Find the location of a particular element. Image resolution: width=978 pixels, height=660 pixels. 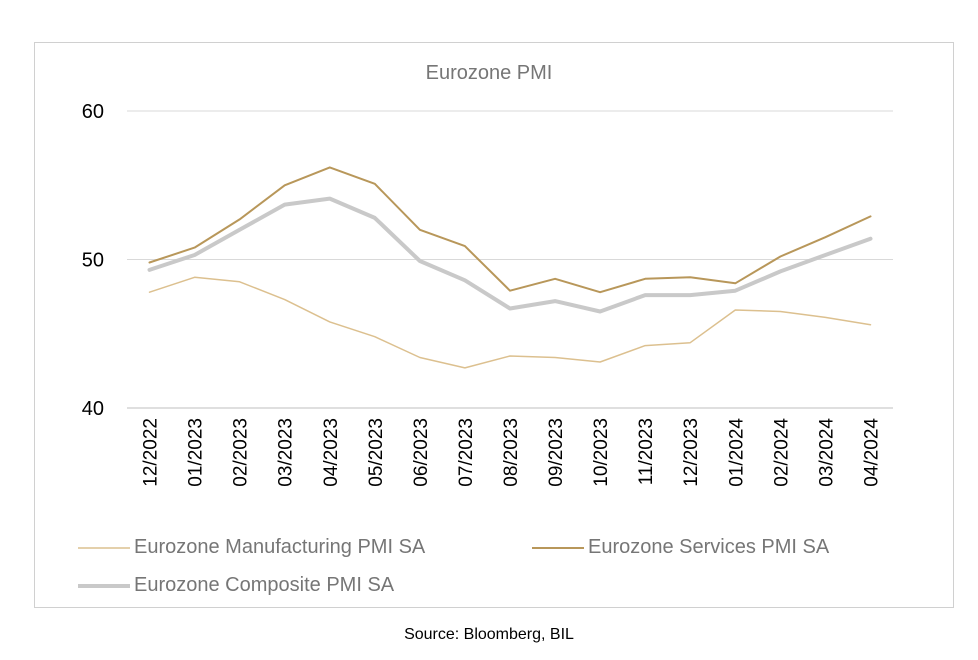

legend-item-composite: Eurozone Composite PMI SA is located at coordinates (236, 585).